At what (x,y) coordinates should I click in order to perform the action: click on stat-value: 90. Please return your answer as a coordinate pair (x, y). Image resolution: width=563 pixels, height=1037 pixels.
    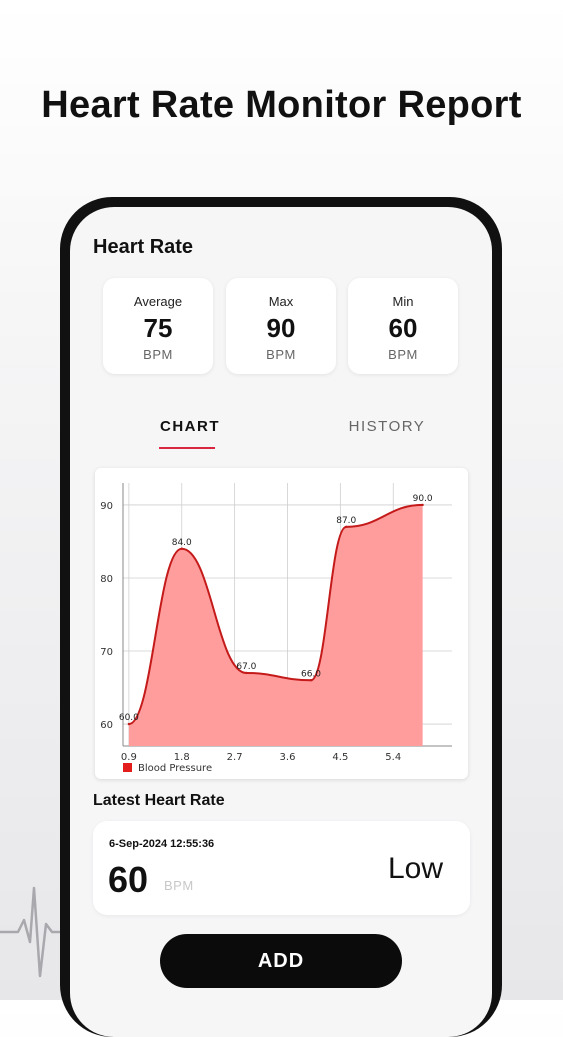
    Looking at the image, I should click on (281, 328).